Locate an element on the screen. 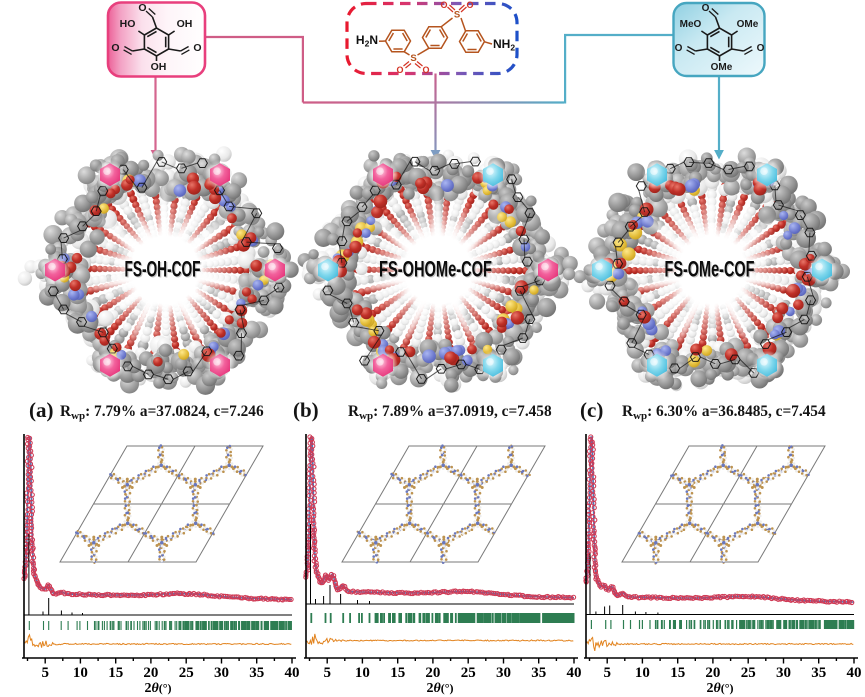 This screenshot has height=697, width=865. svg-text: FS-OHOMe-COF is located at coordinates (436, 270).